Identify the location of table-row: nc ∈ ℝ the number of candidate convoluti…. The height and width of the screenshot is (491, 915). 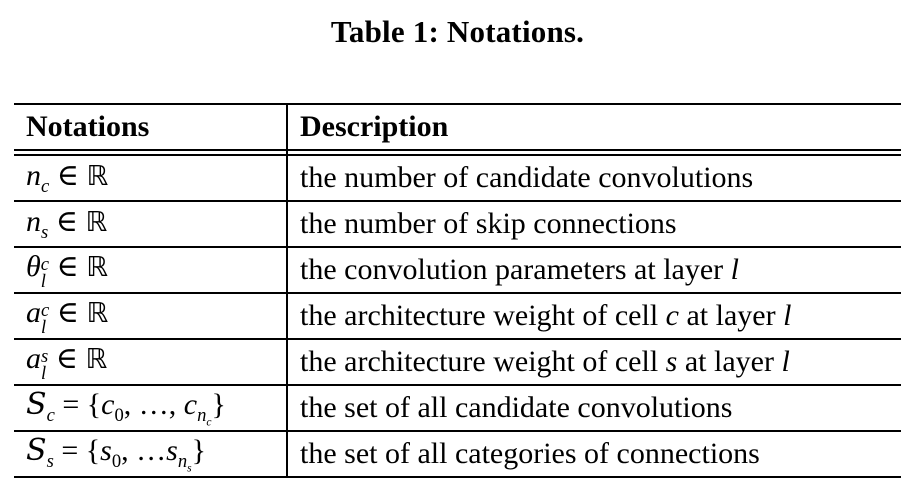
(457, 178).